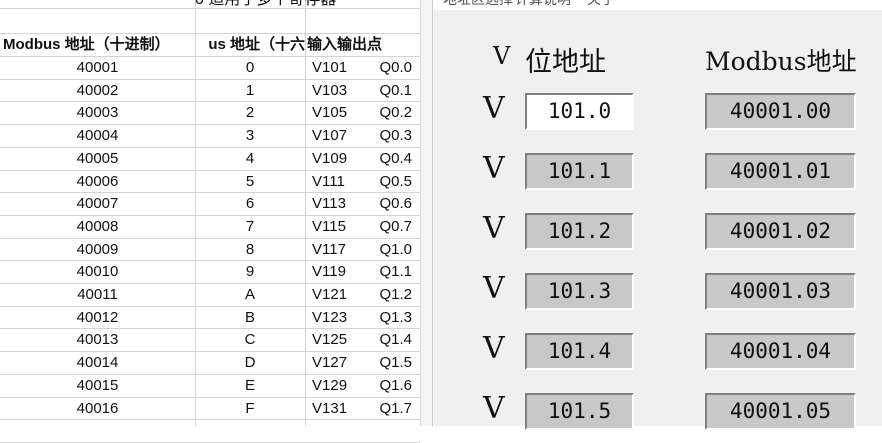 The image size is (882, 443). What do you see at coordinates (330, 408) in the screenshot?
I see `cell-v-address: V131` at bounding box center [330, 408].